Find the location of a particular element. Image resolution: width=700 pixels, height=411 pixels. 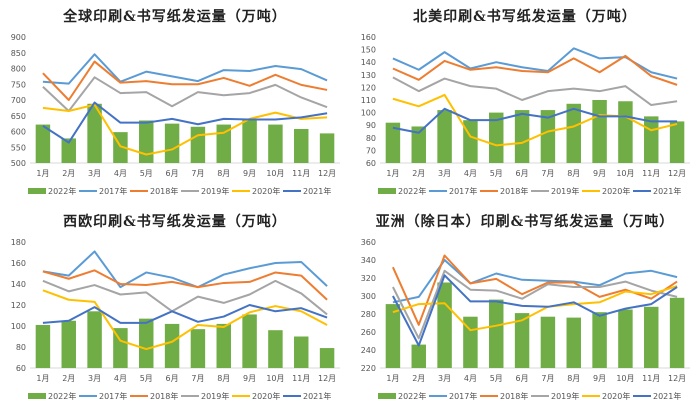

chart-title: 西欧印刷&书写纸发运量（万吨） is located at coordinates (175, 222).